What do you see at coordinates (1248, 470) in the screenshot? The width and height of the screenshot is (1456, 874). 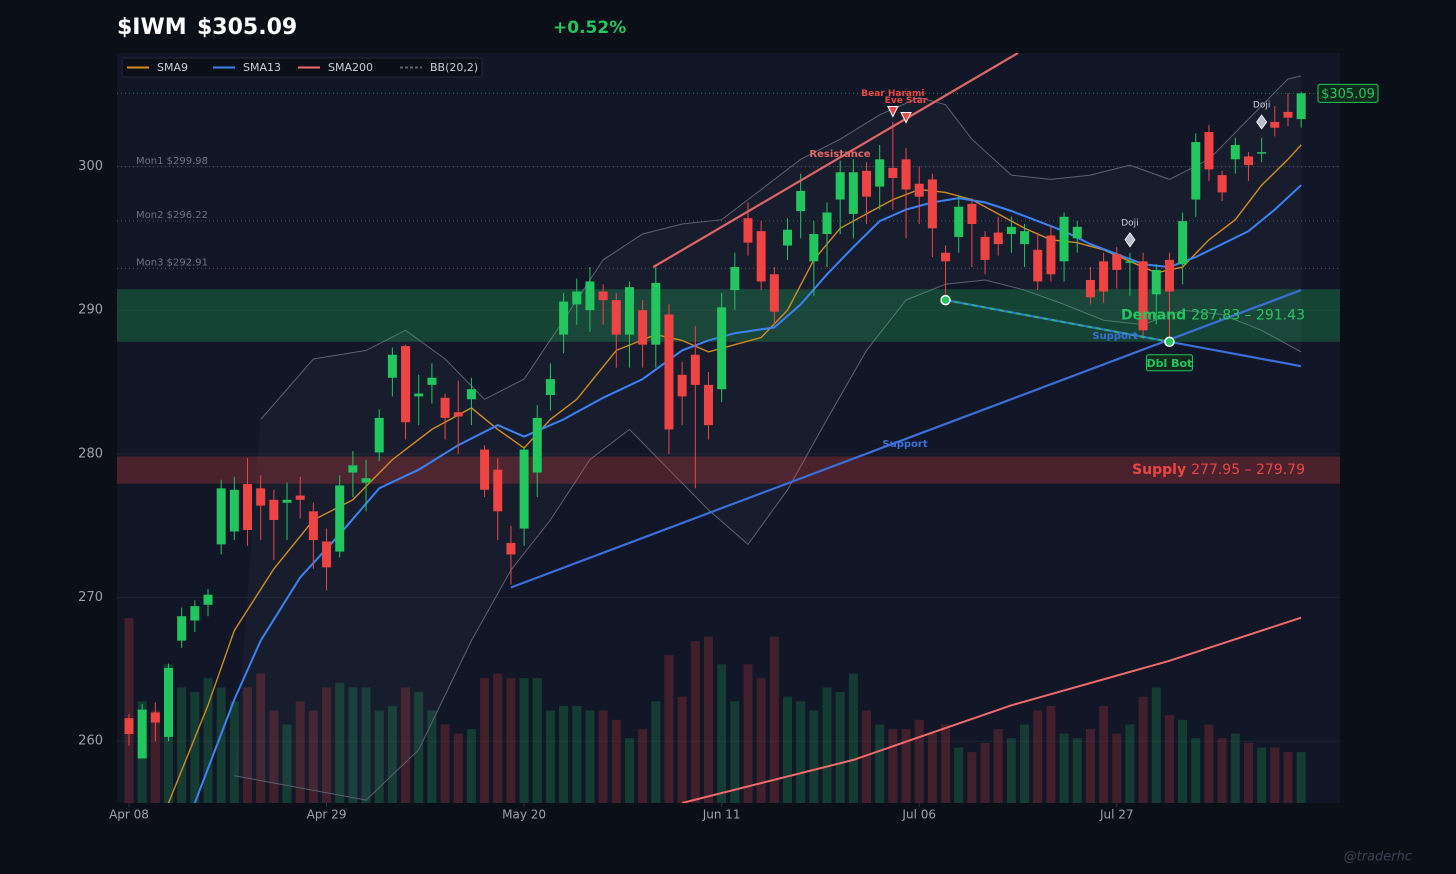 I see `zone-range: 277.95 – 279.79` at bounding box center [1248, 470].